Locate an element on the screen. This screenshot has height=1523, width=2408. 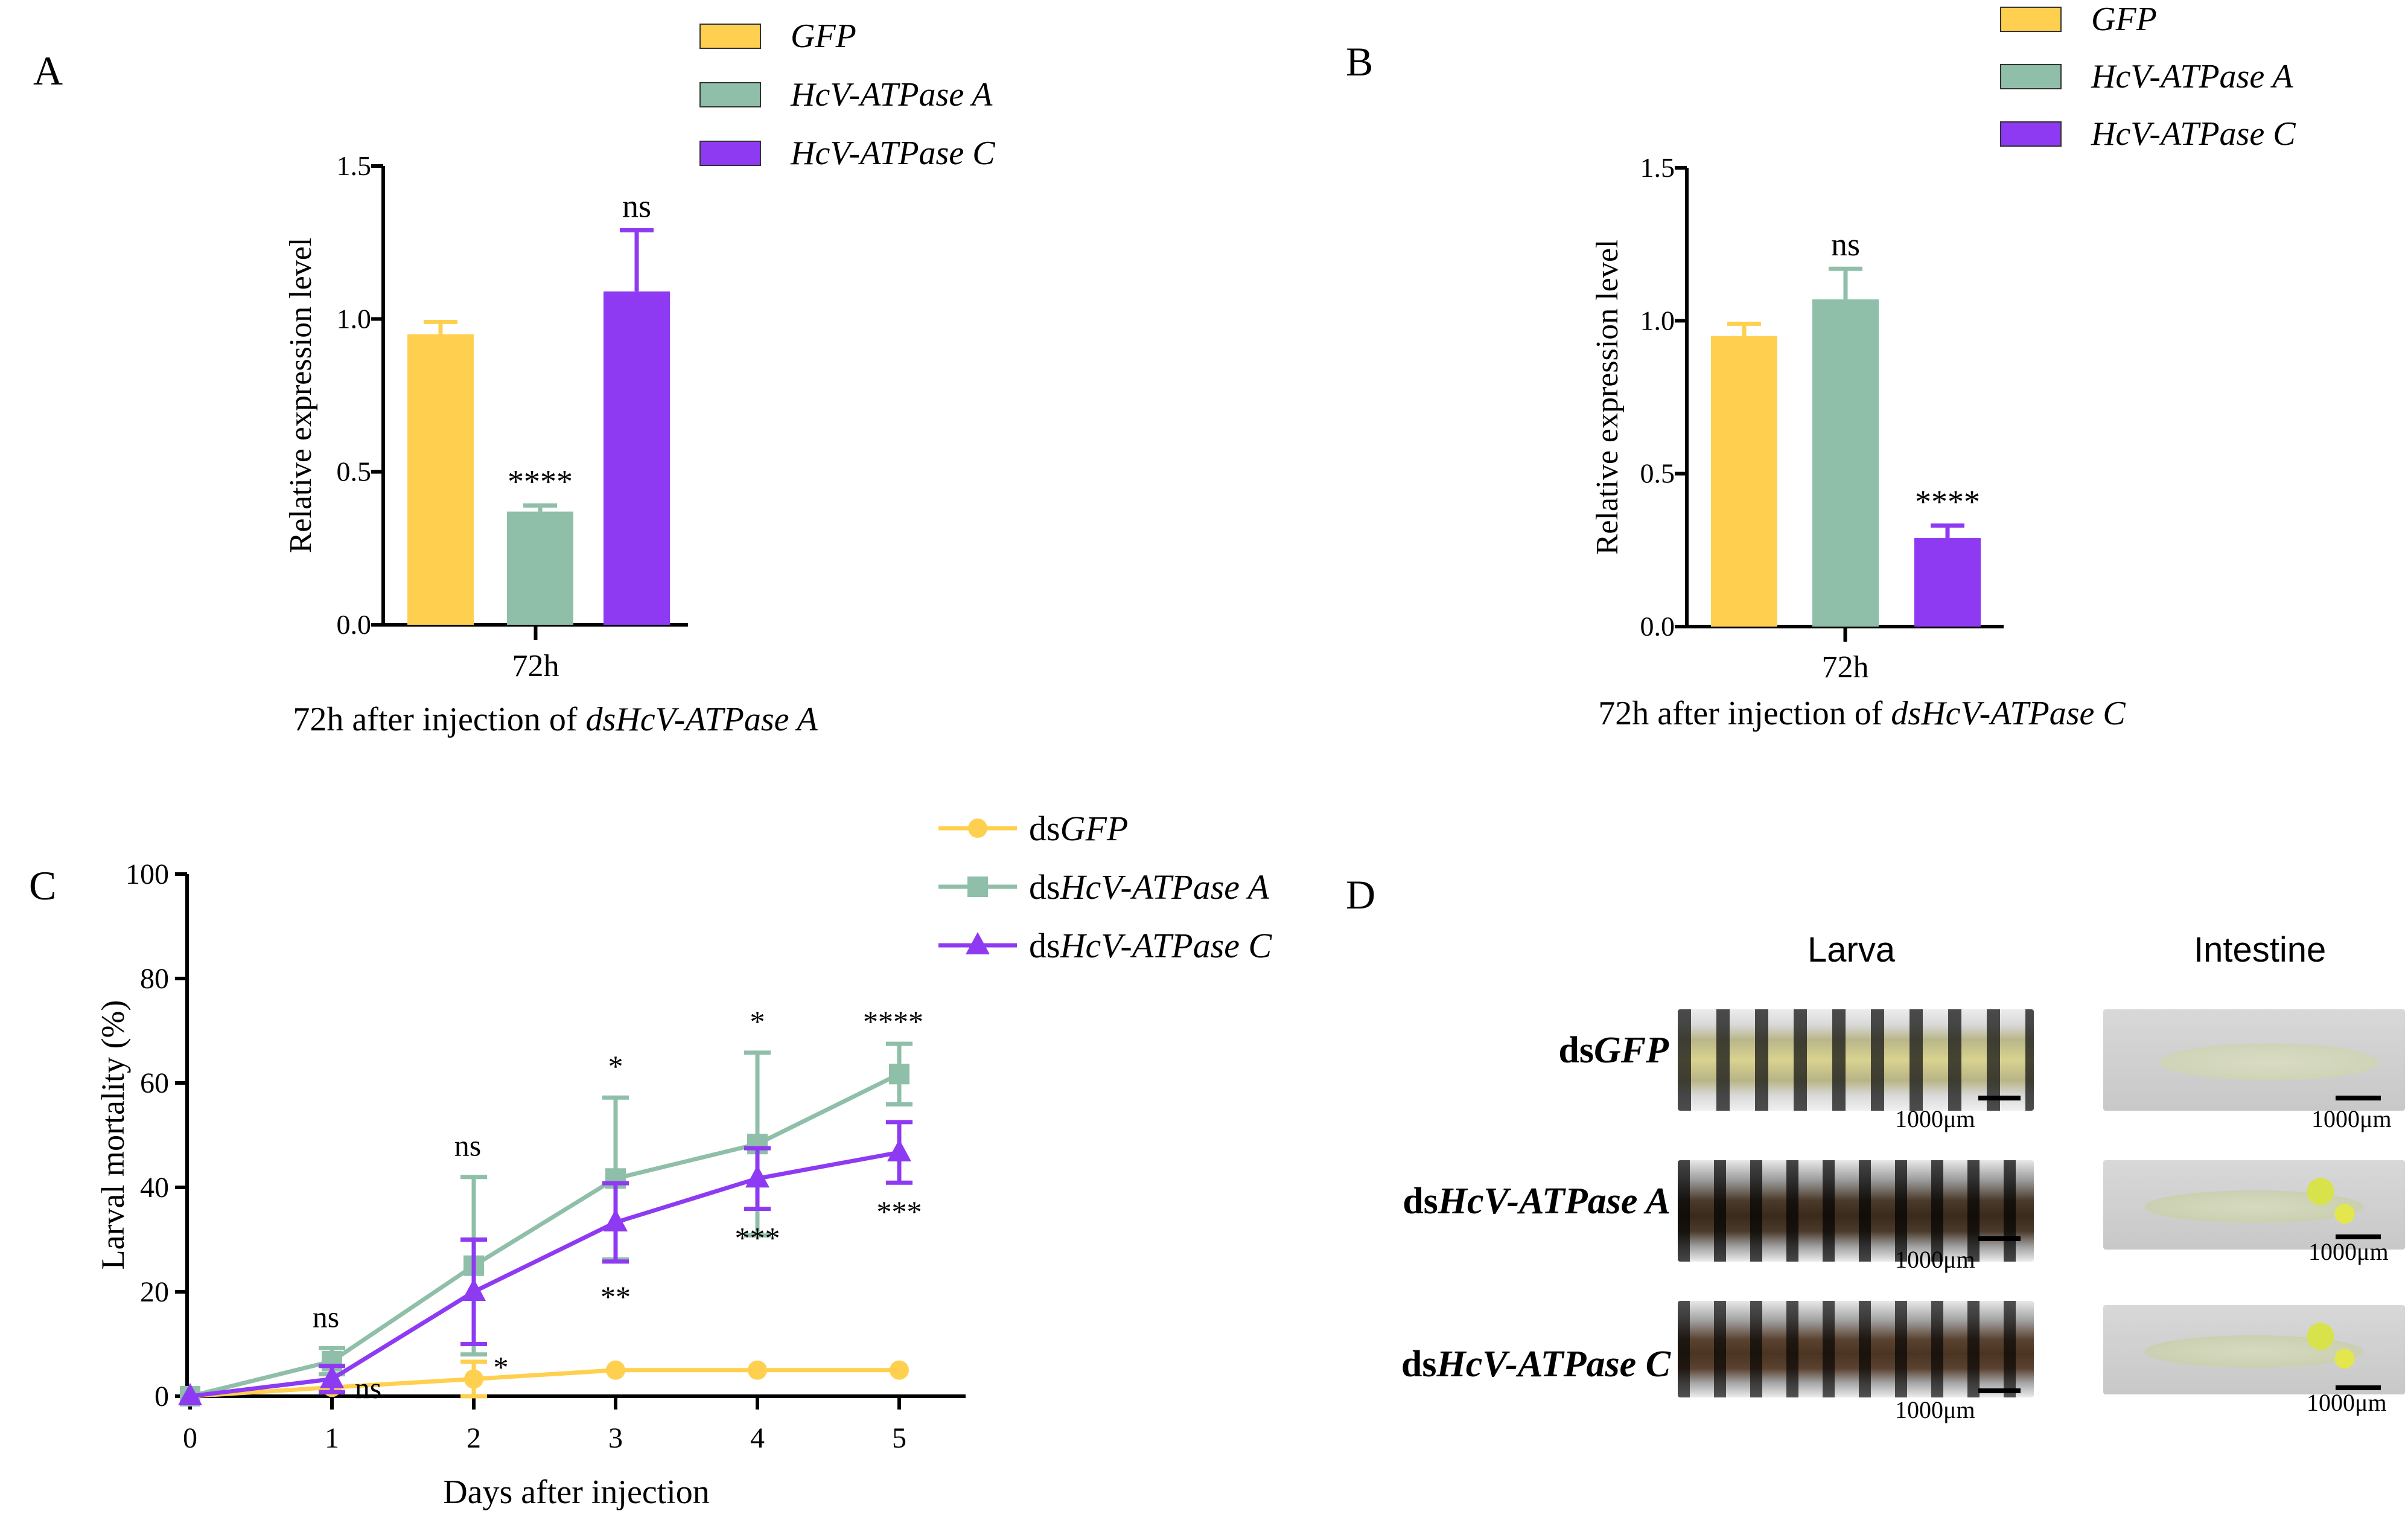
x-tick-label: 4 is located at coordinates (757, 1438).